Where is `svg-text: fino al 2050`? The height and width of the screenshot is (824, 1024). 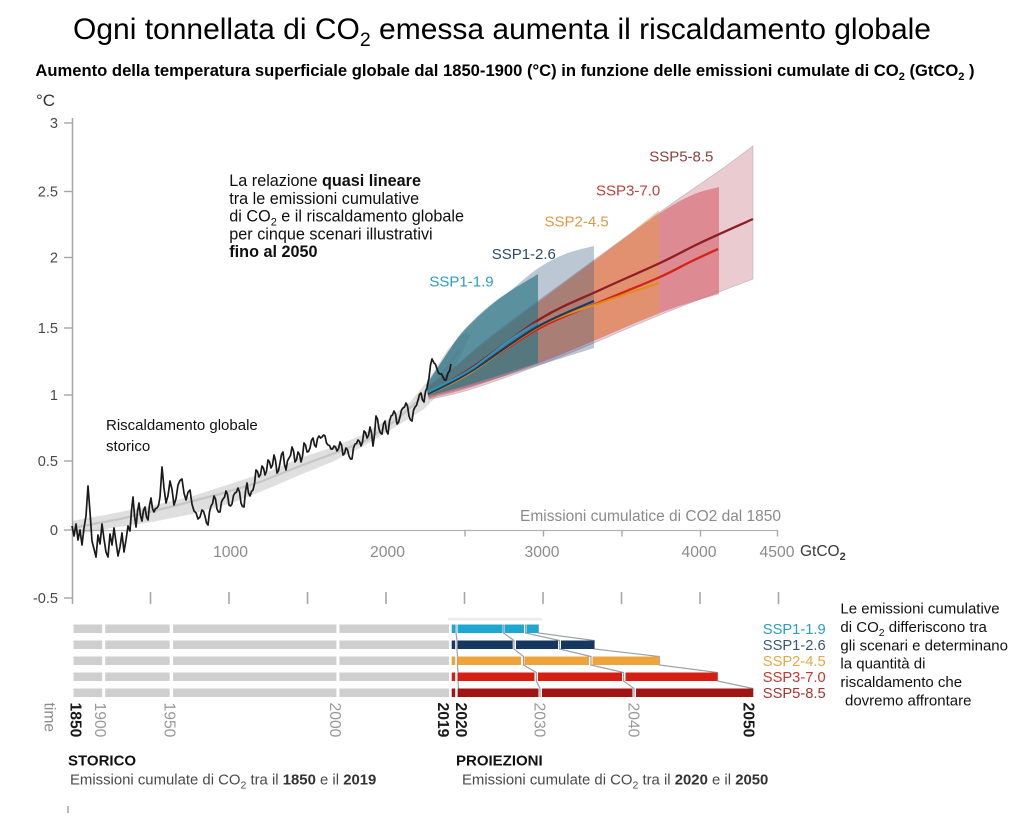 svg-text: fino al 2050 is located at coordinates (273, 252).